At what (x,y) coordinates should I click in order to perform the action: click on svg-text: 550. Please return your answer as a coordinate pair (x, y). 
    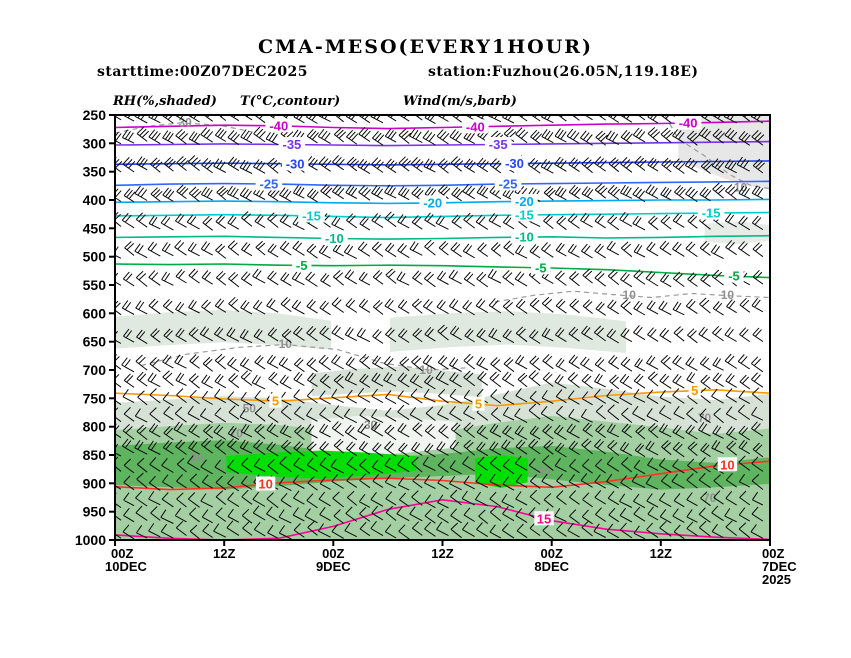
    Looking at the image, I should click on (95, 285).